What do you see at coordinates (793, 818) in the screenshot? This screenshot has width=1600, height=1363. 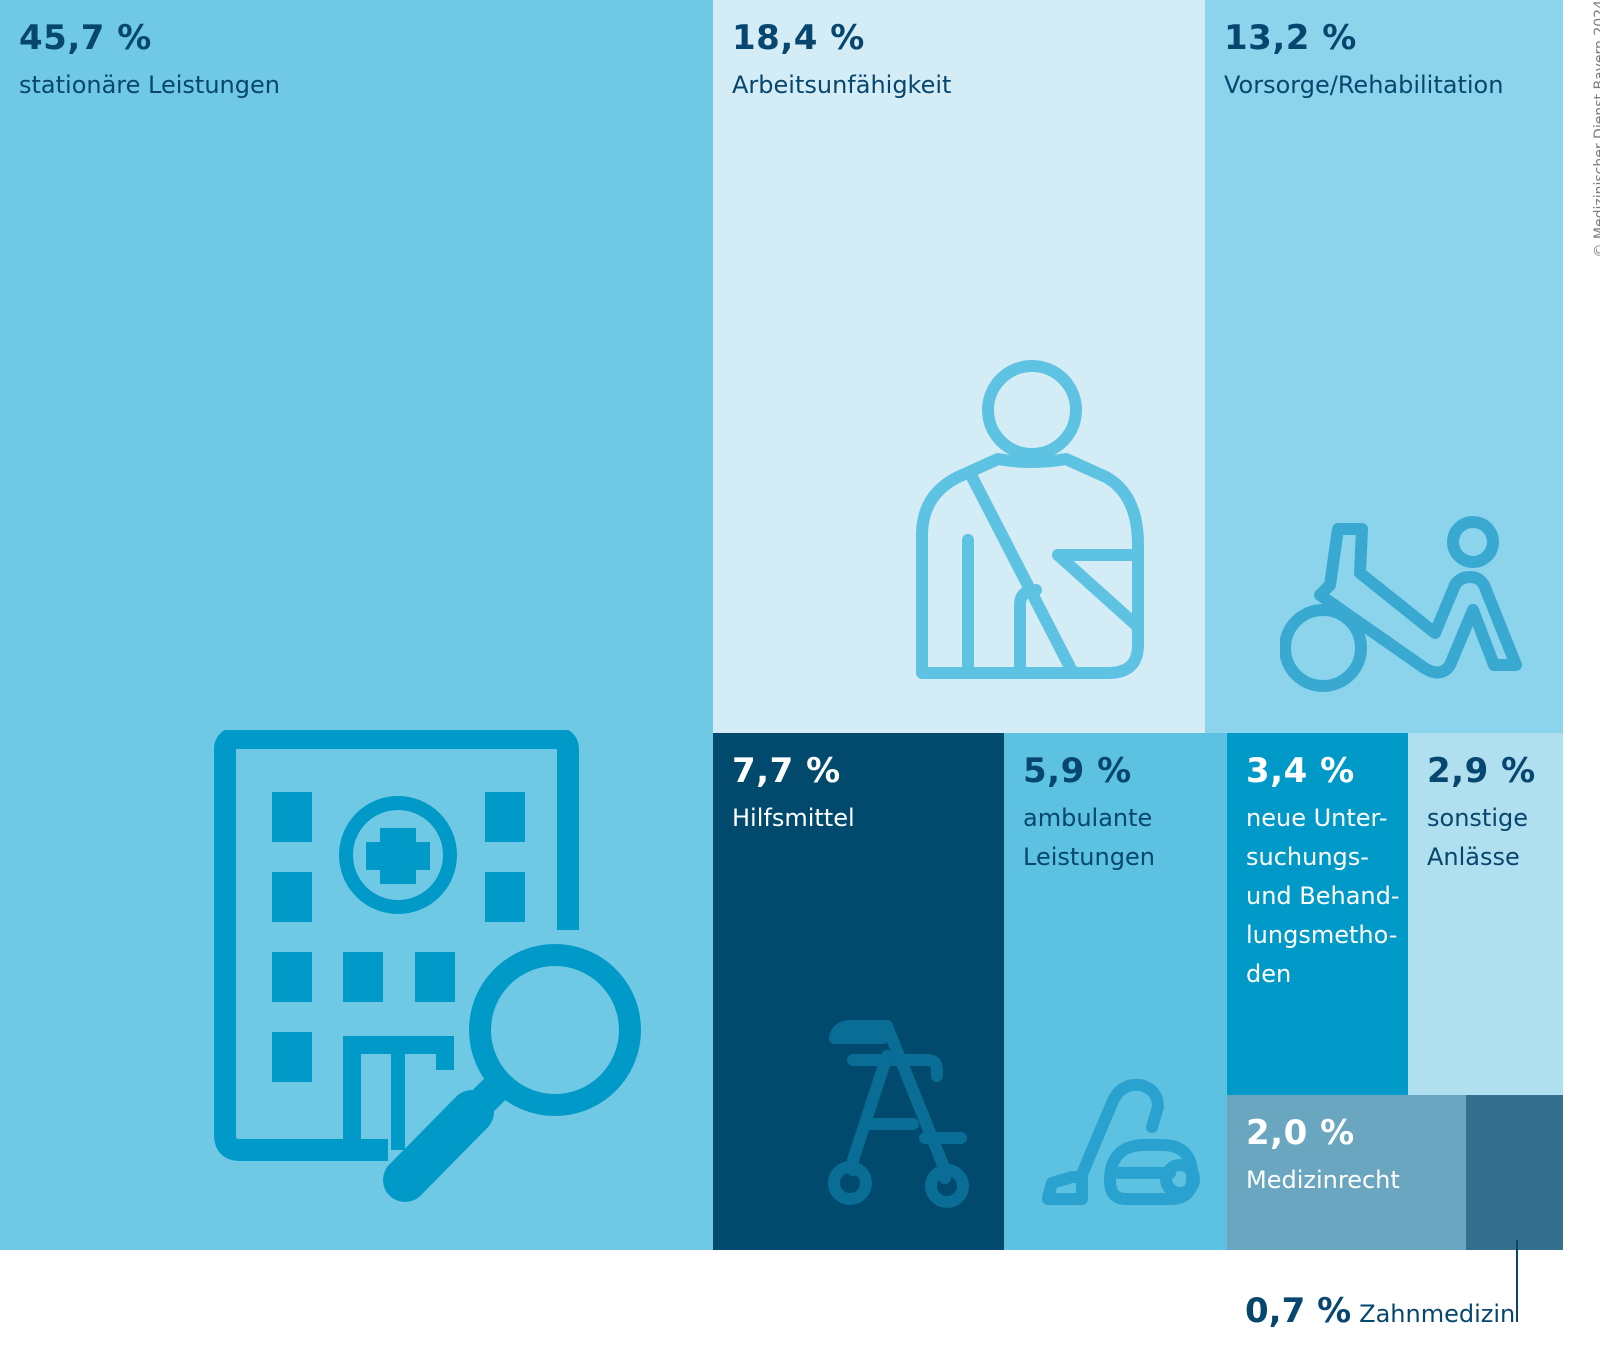 I see `hilfsmittel-label: Hilfsmittel` at bounding box center [793, 818].